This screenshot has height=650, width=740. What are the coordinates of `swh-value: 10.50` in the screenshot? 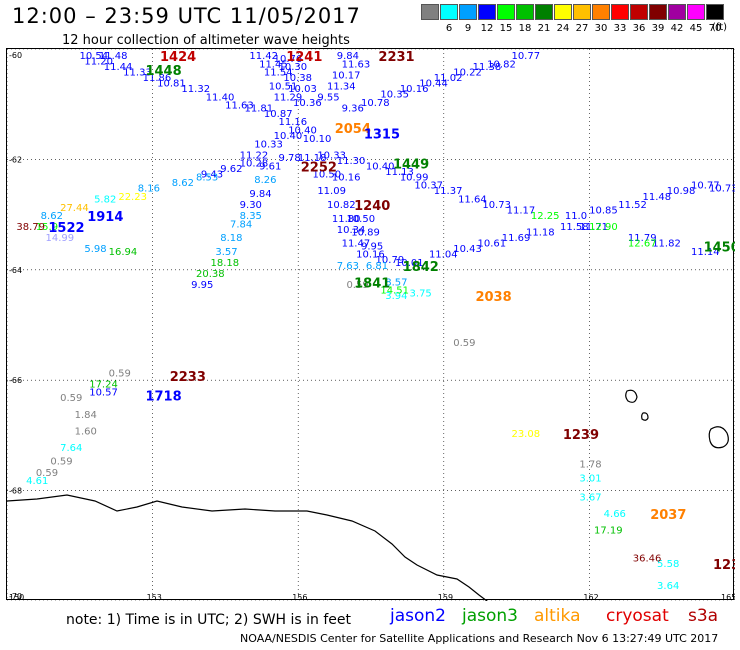 It's located at (360, 219).